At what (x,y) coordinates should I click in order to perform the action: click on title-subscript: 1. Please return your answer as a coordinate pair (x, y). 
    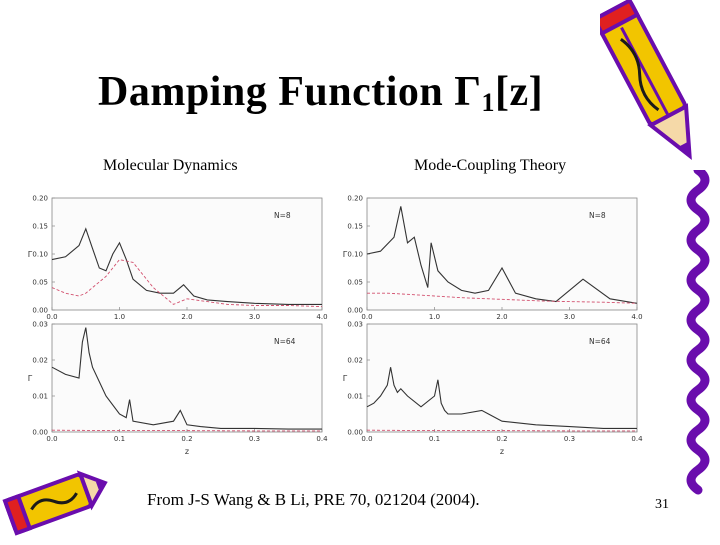
    Looking at the image, I should click on (488, 102).